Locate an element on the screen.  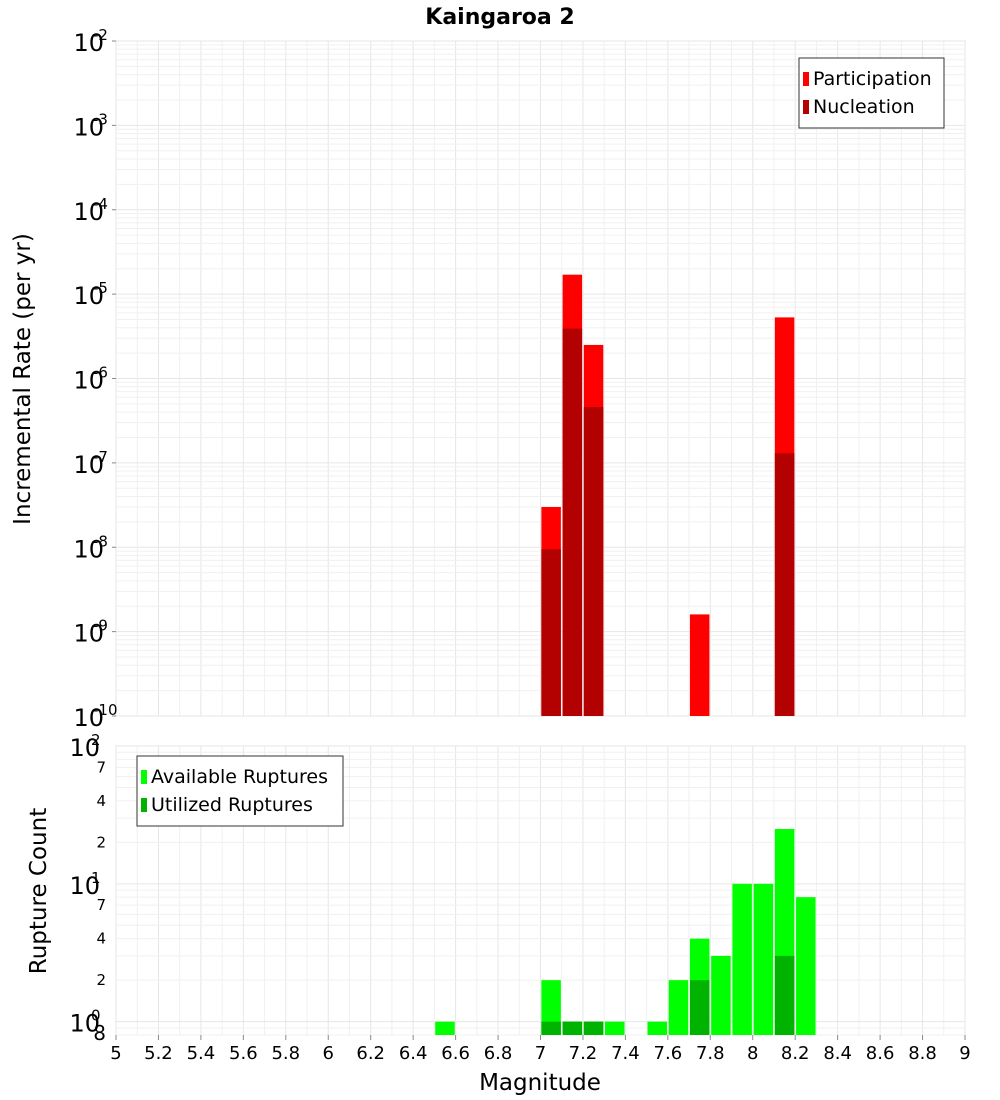
y-tick-minor-label: 4 is located at coordinates (101, 801).